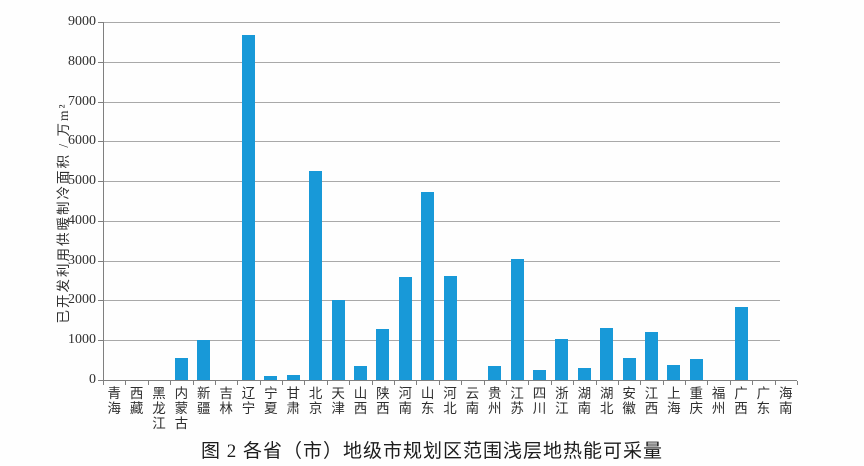  I want to click on x-axis-label: 重 庆, so click(696, 401).